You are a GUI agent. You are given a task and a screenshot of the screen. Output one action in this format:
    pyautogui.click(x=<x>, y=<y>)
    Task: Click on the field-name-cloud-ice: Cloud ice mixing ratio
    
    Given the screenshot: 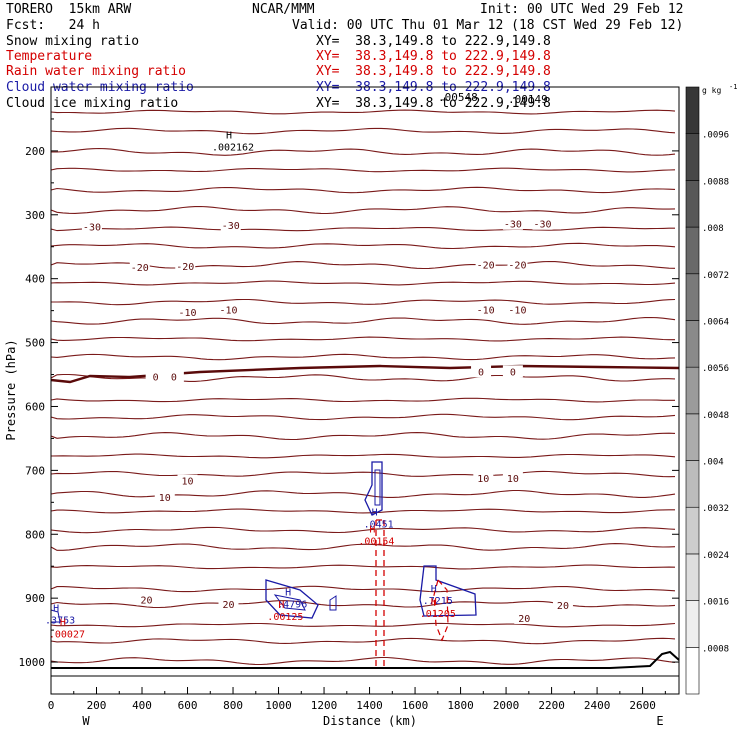 What is the action you would take?
    pyautogui.click(x=92, y=103)
    